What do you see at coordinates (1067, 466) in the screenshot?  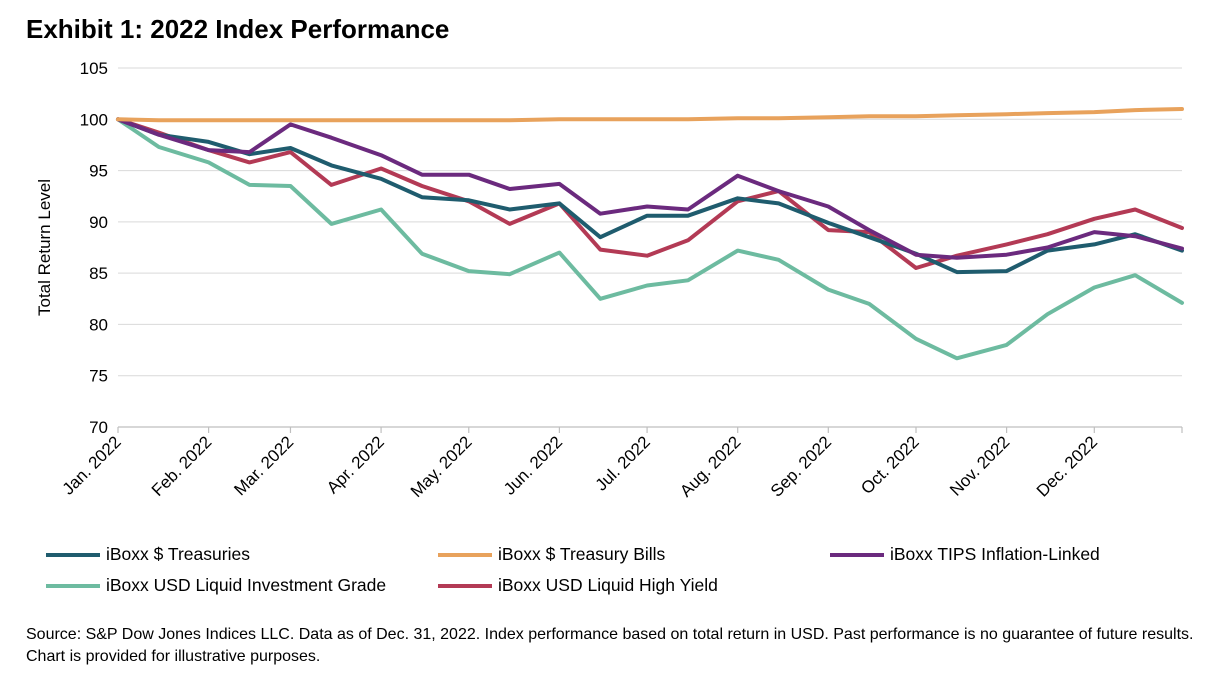 I see `x-tick-label: Dec. 2022` at bounding box center [1067, 466].